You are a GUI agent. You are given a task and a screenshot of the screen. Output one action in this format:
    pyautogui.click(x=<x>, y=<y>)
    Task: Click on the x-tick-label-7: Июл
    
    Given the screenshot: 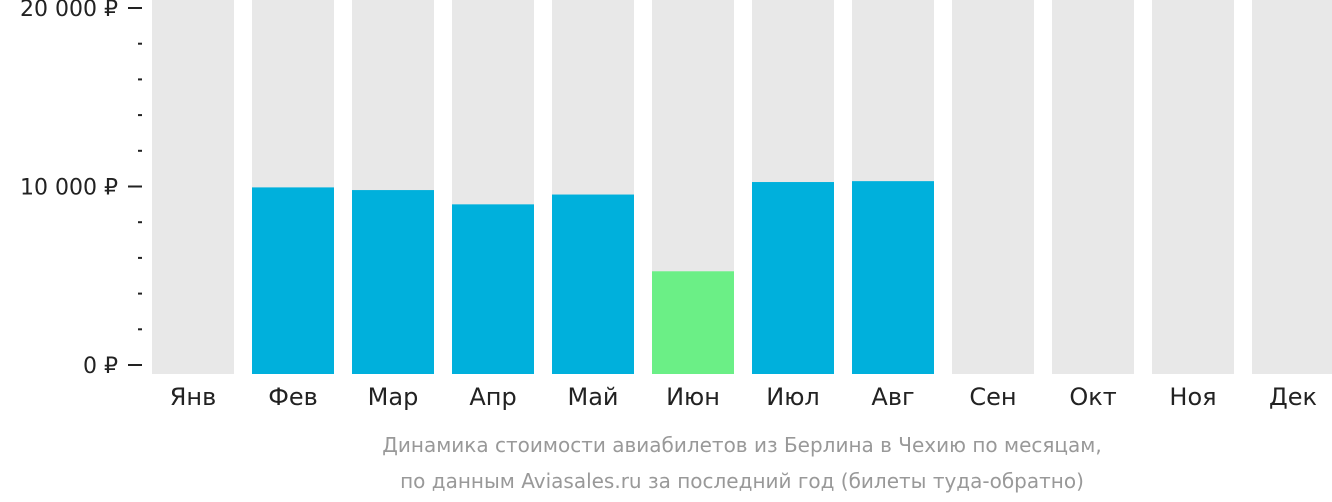 What is the action you would take?
    pyautogui.click(x=793, y=397)
    